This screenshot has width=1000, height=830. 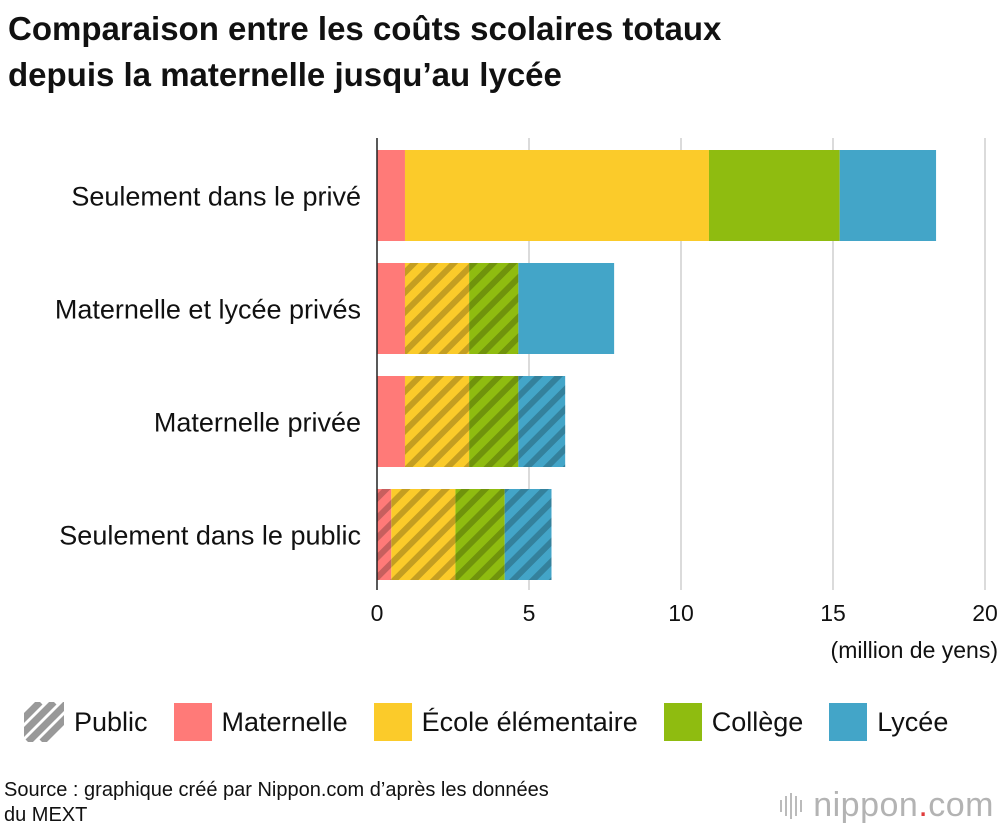 I want to click on x-axis-unit-label: (million de yens), so click(x=914, y=650).